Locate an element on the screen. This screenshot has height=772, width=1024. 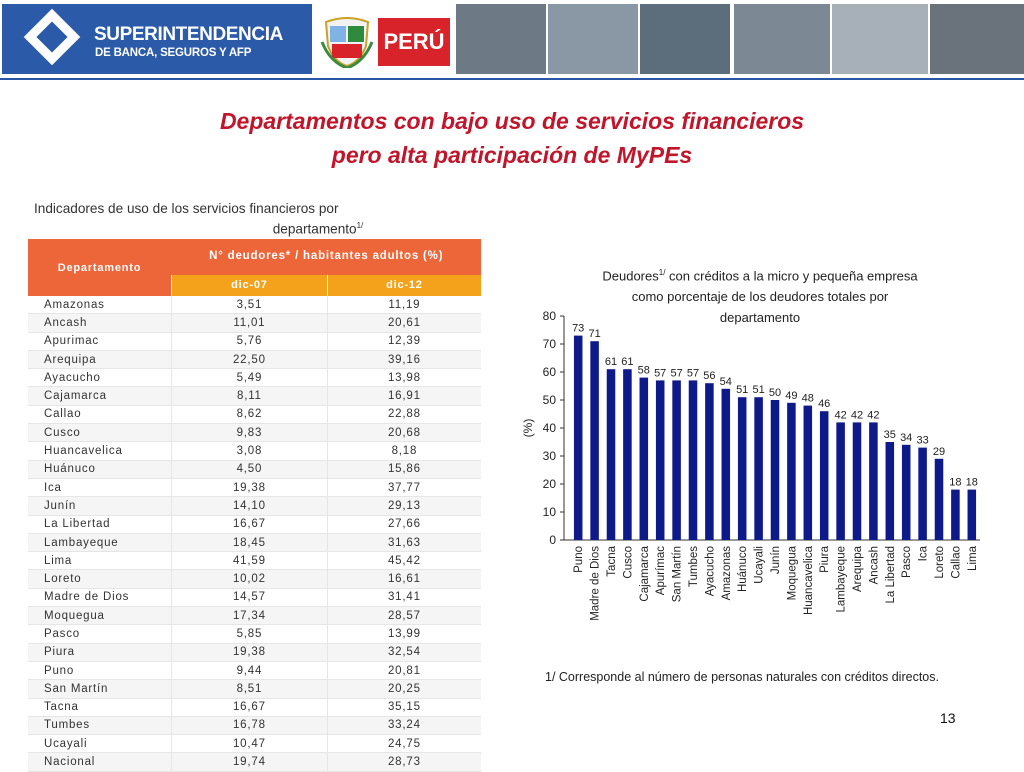
cell-dic07: 5,49 is located at coordinates (249, 378).